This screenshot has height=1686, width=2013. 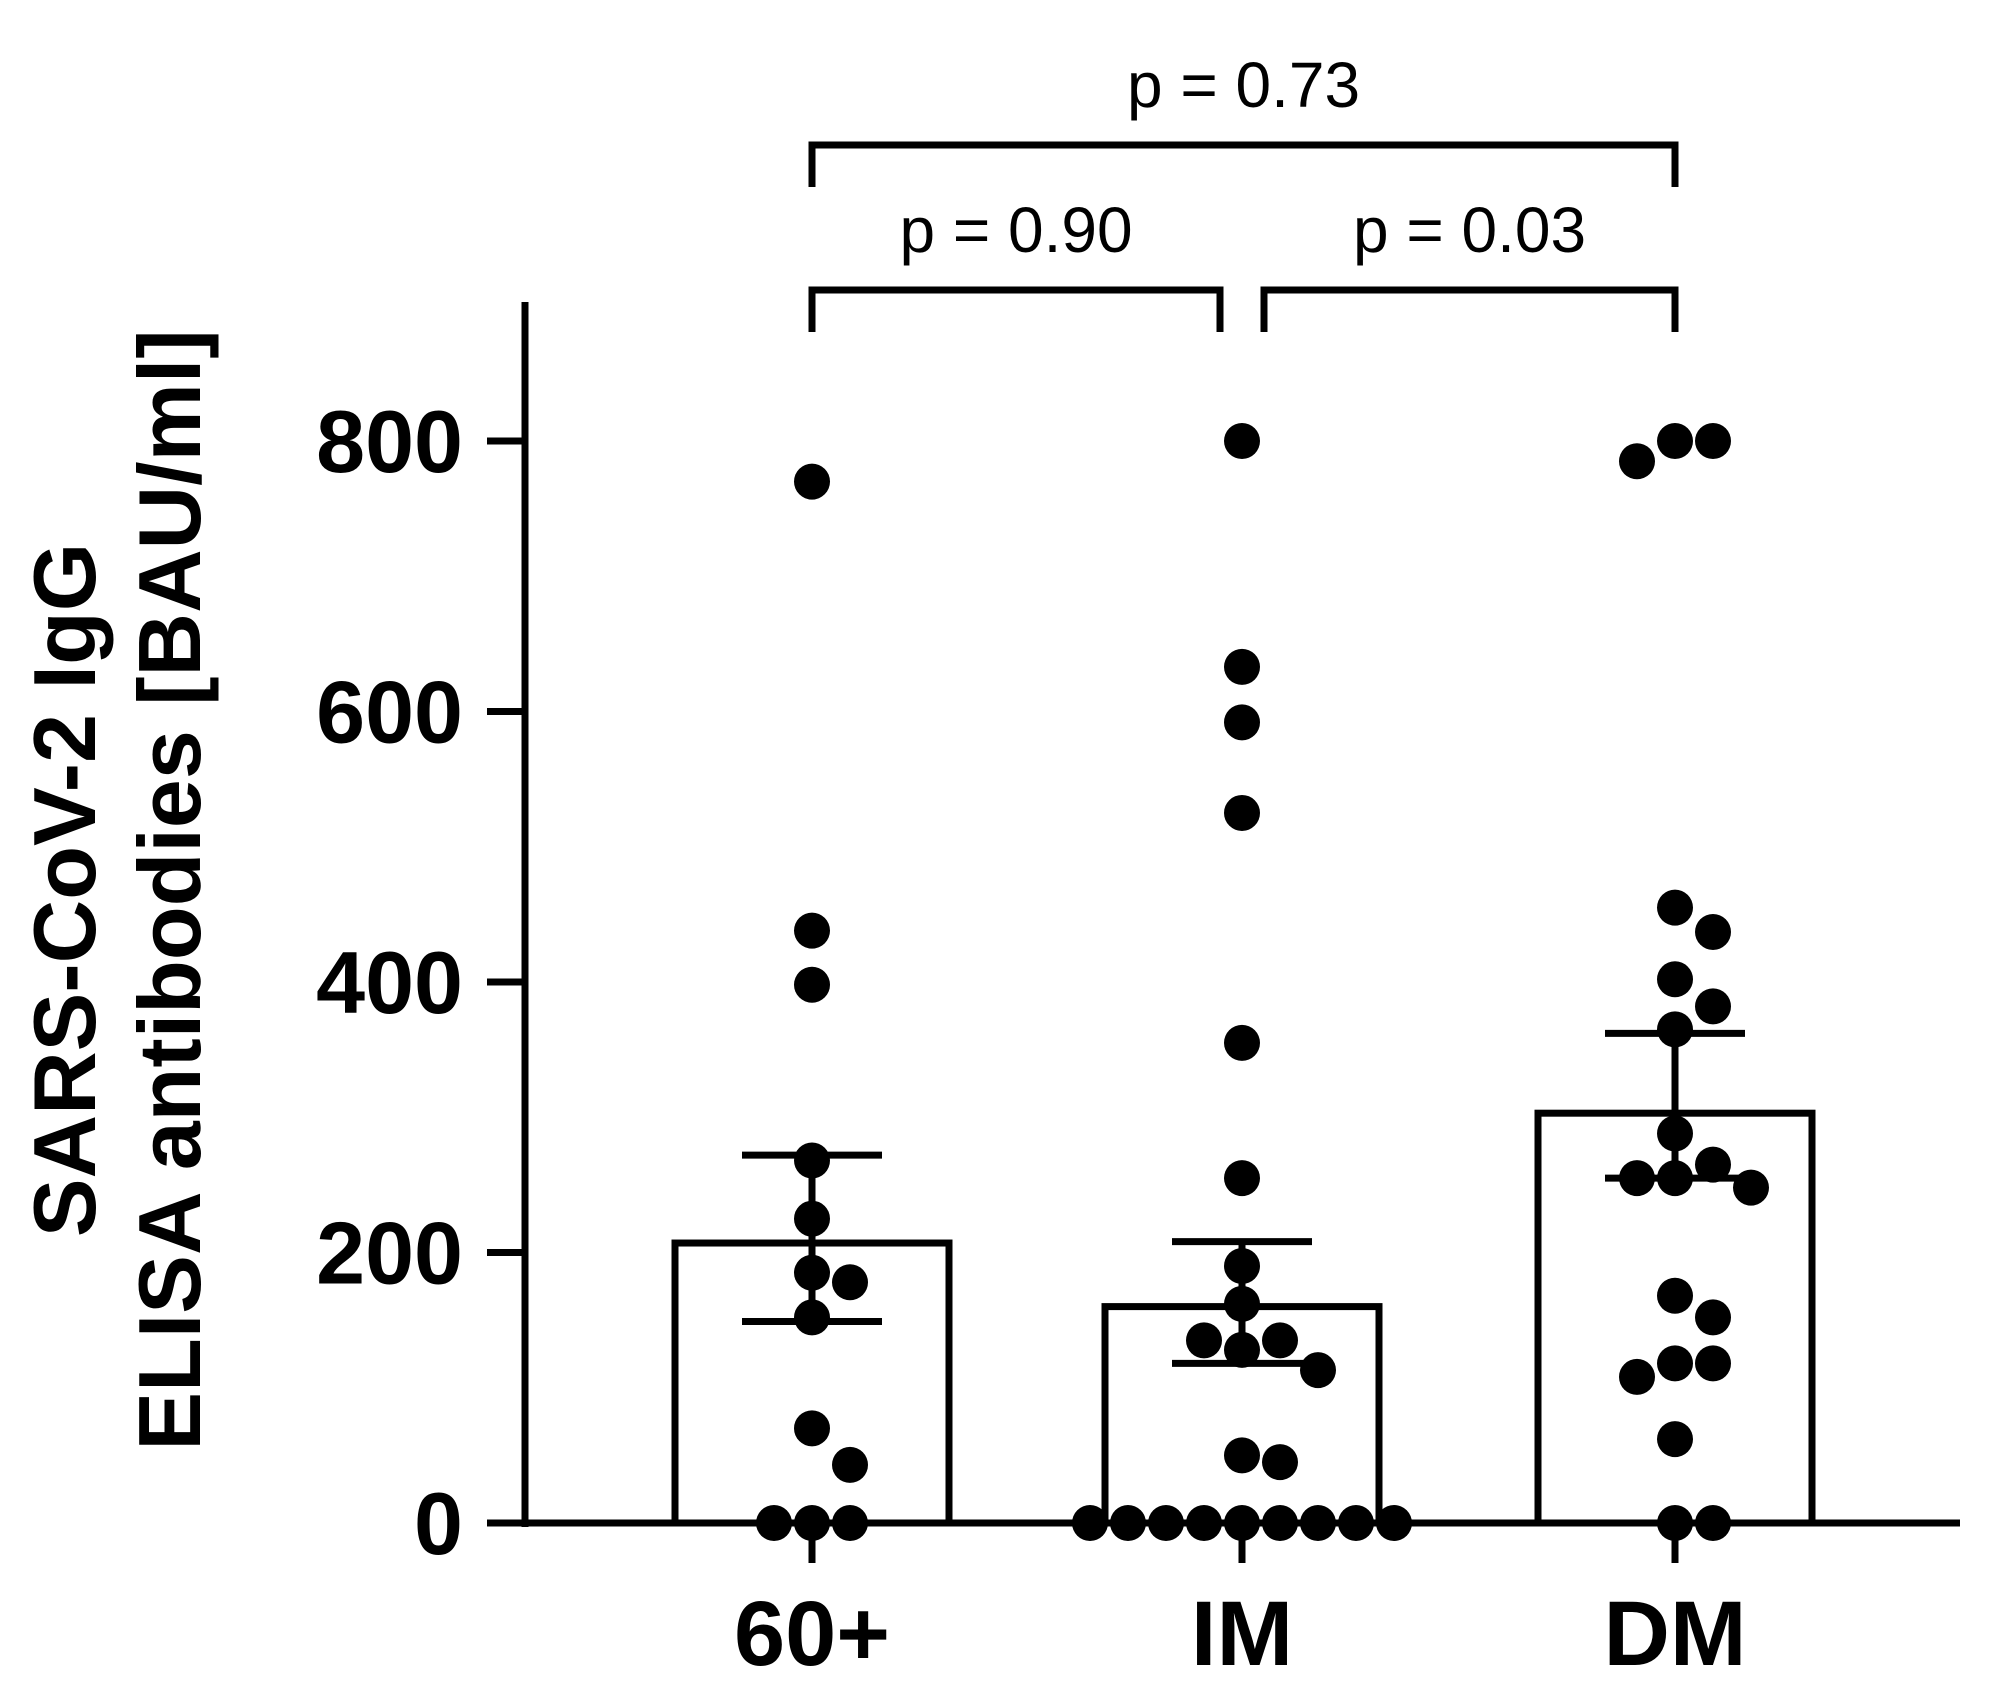 I want to click on x-category-label: IM, so click(x=1242, y=1634).